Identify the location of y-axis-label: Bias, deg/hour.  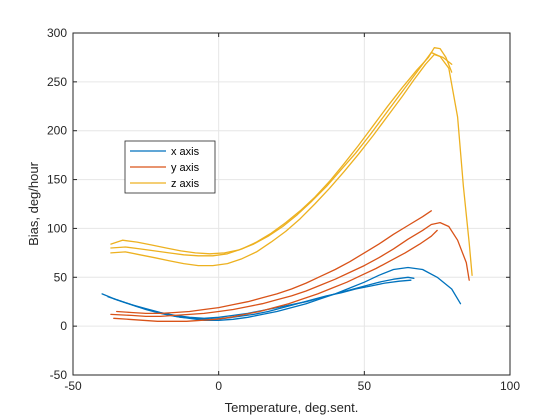
(33, 203).